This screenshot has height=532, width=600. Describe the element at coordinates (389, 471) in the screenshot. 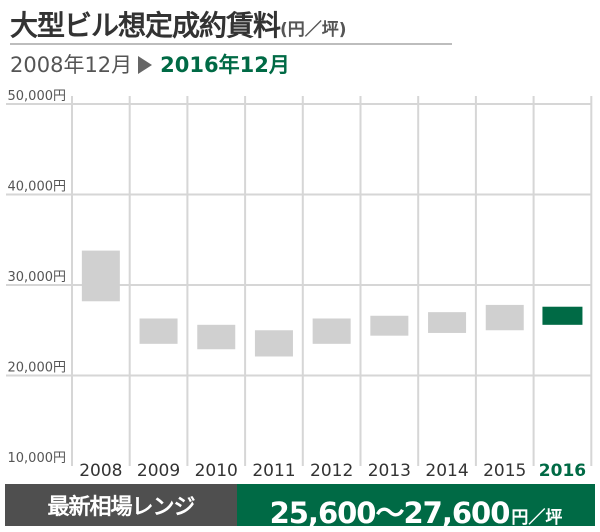

I see `x-tick-label: 2013` at that location.